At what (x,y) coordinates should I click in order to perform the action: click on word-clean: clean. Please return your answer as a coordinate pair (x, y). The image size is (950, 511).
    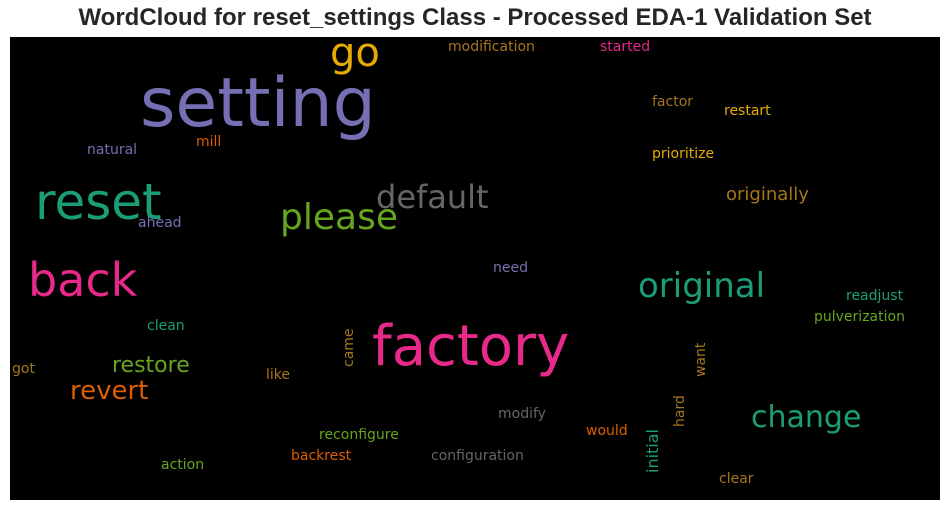
    Looking at the image, I should click on (166, 326).